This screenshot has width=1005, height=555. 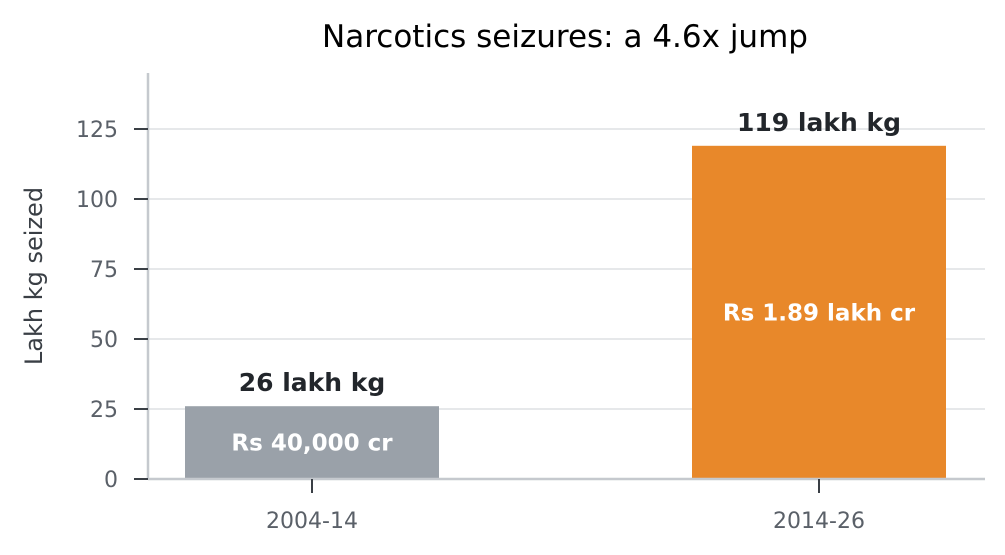 I want to click on y-tick-label: 0, so click(x=111, y=480).